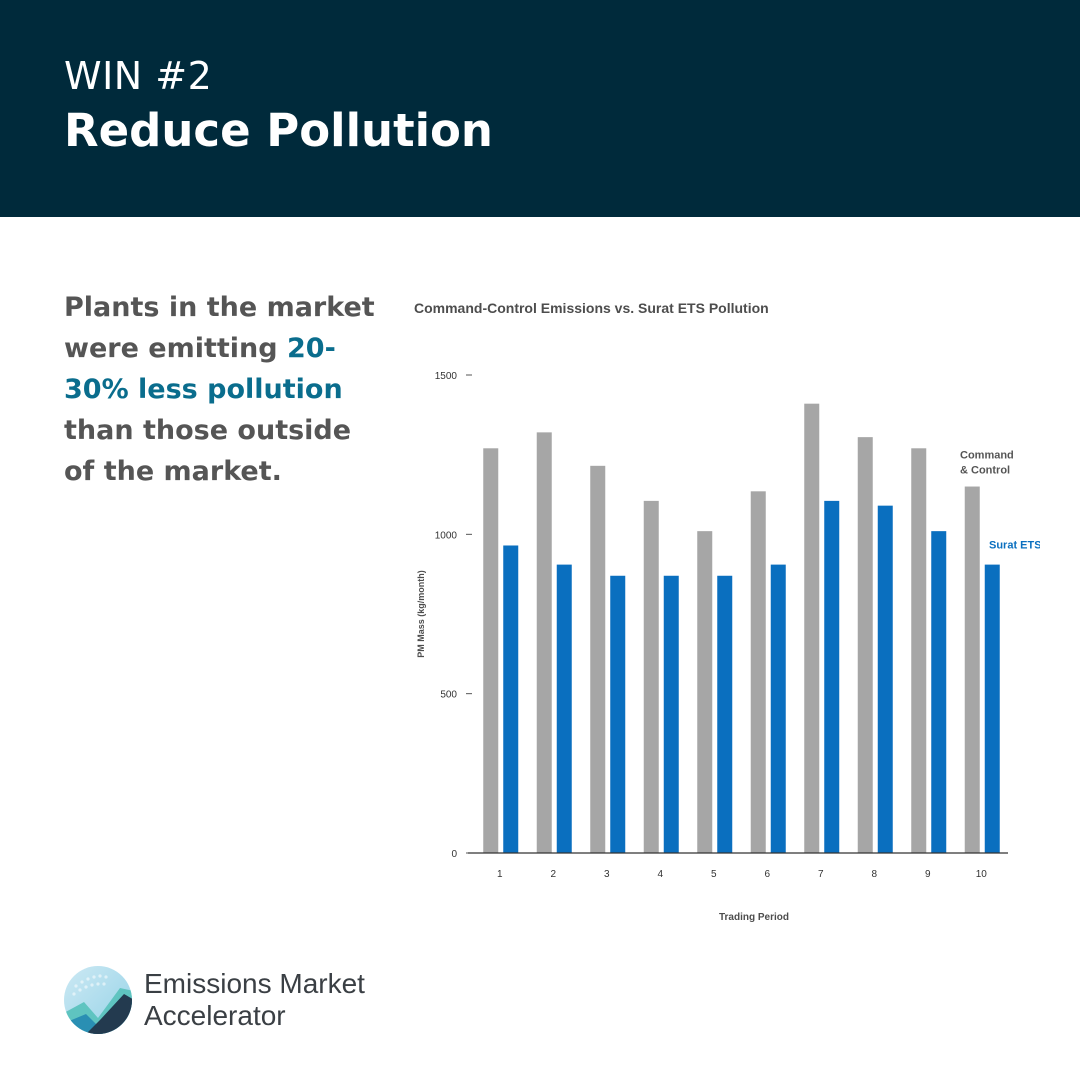 Image resolution: width=1080 pixels, height=1080 pixels. Describe the element at coordinates (421, 614) in the screenshot. I see `y-axis-label: PM Mass (kg/month)` at that location.